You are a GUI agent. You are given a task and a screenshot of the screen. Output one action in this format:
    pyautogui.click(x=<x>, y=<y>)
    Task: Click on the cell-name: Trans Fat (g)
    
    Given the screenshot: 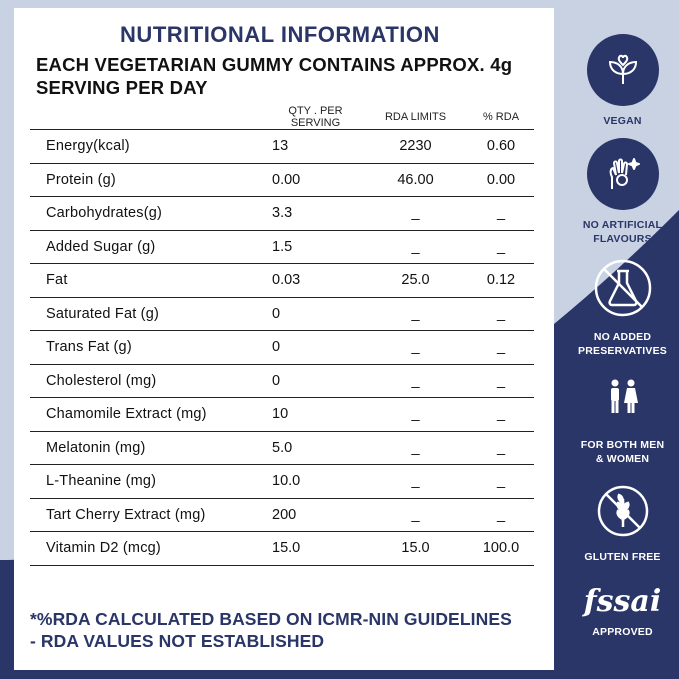 What is the action you would take?
    pyautogui.click(x=147, y=347)
    